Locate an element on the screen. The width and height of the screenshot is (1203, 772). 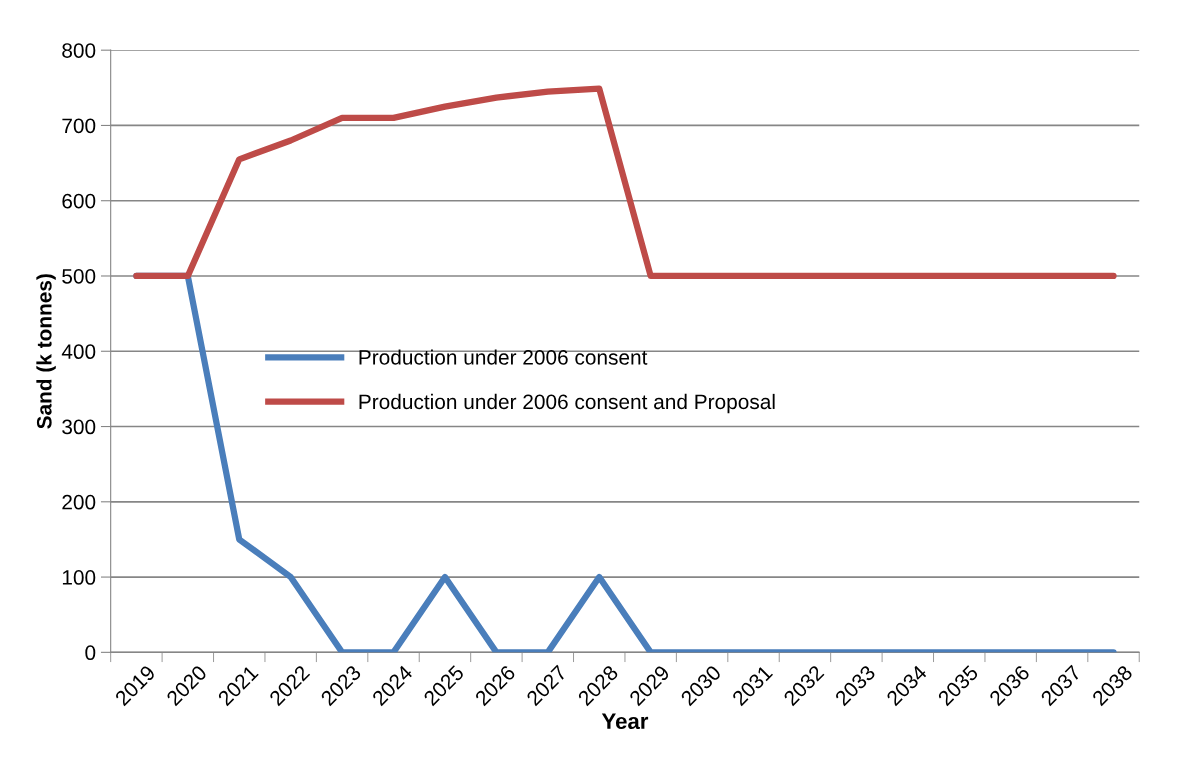
legend-label: Production under 2006 consent is located at coordinates (503, 357).